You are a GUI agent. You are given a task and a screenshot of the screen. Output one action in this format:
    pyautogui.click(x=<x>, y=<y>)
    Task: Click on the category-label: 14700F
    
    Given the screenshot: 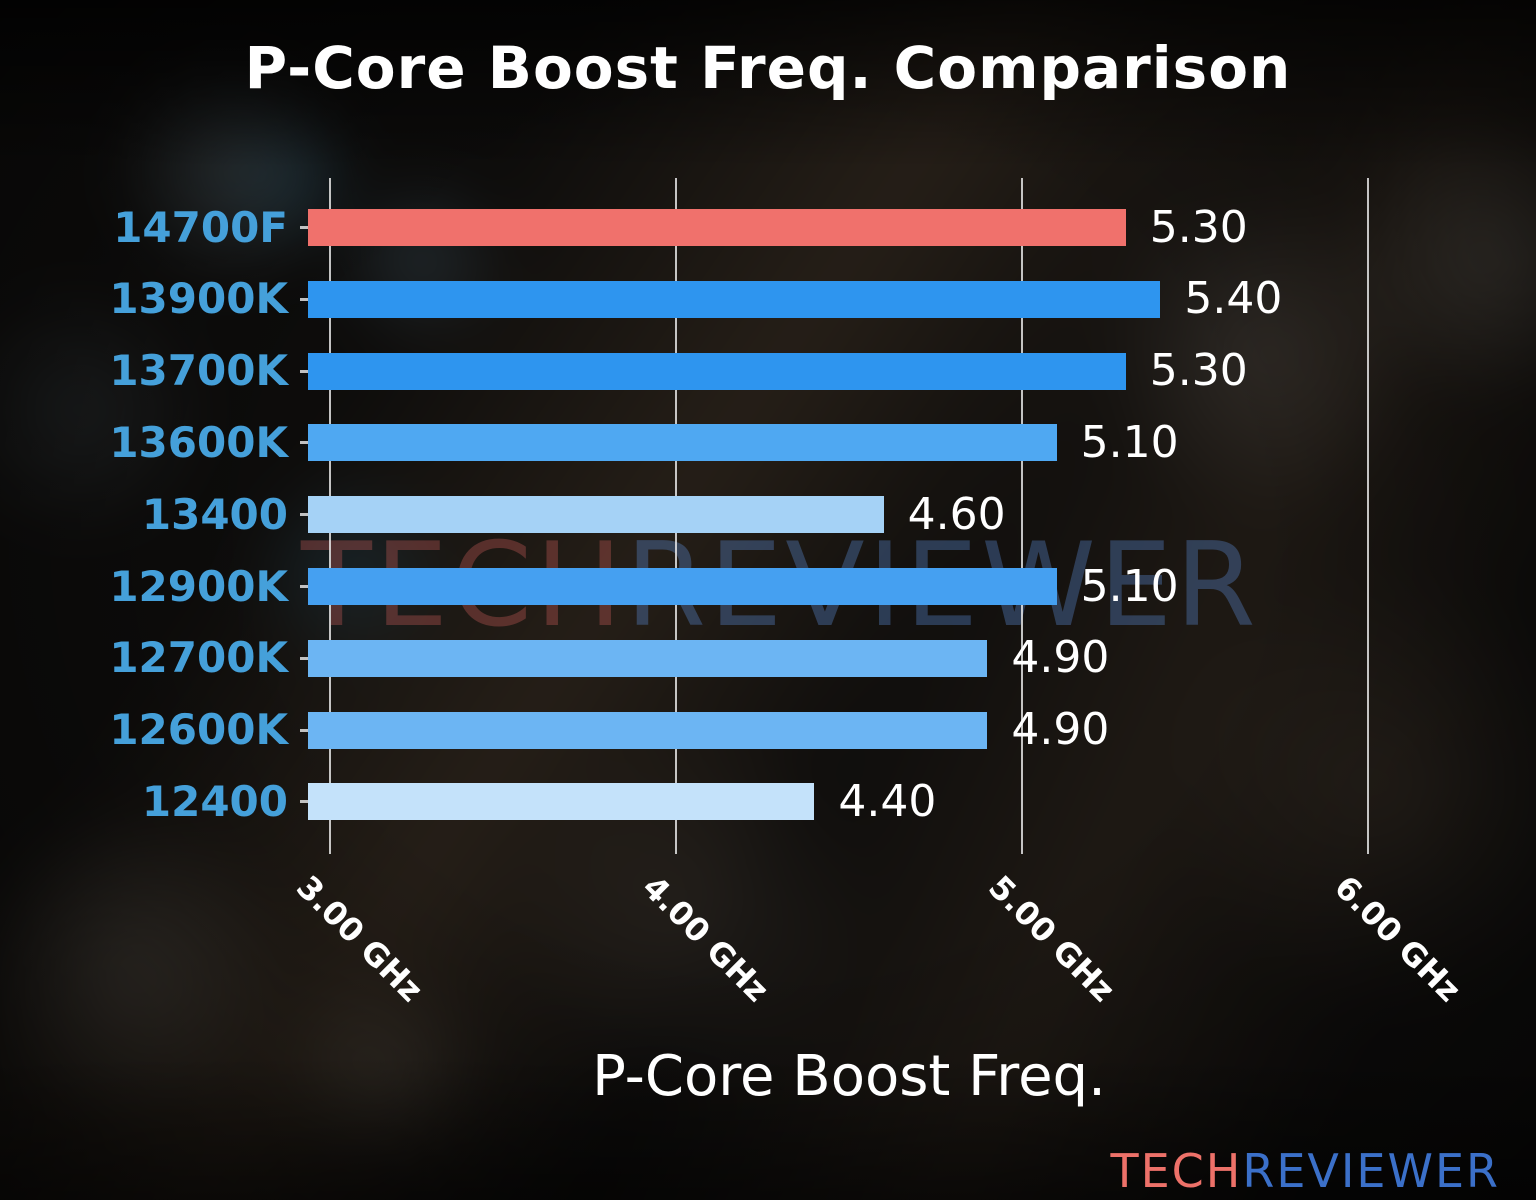 What is the action you would take?
    pyautogui.click(x=200, y=227)
    